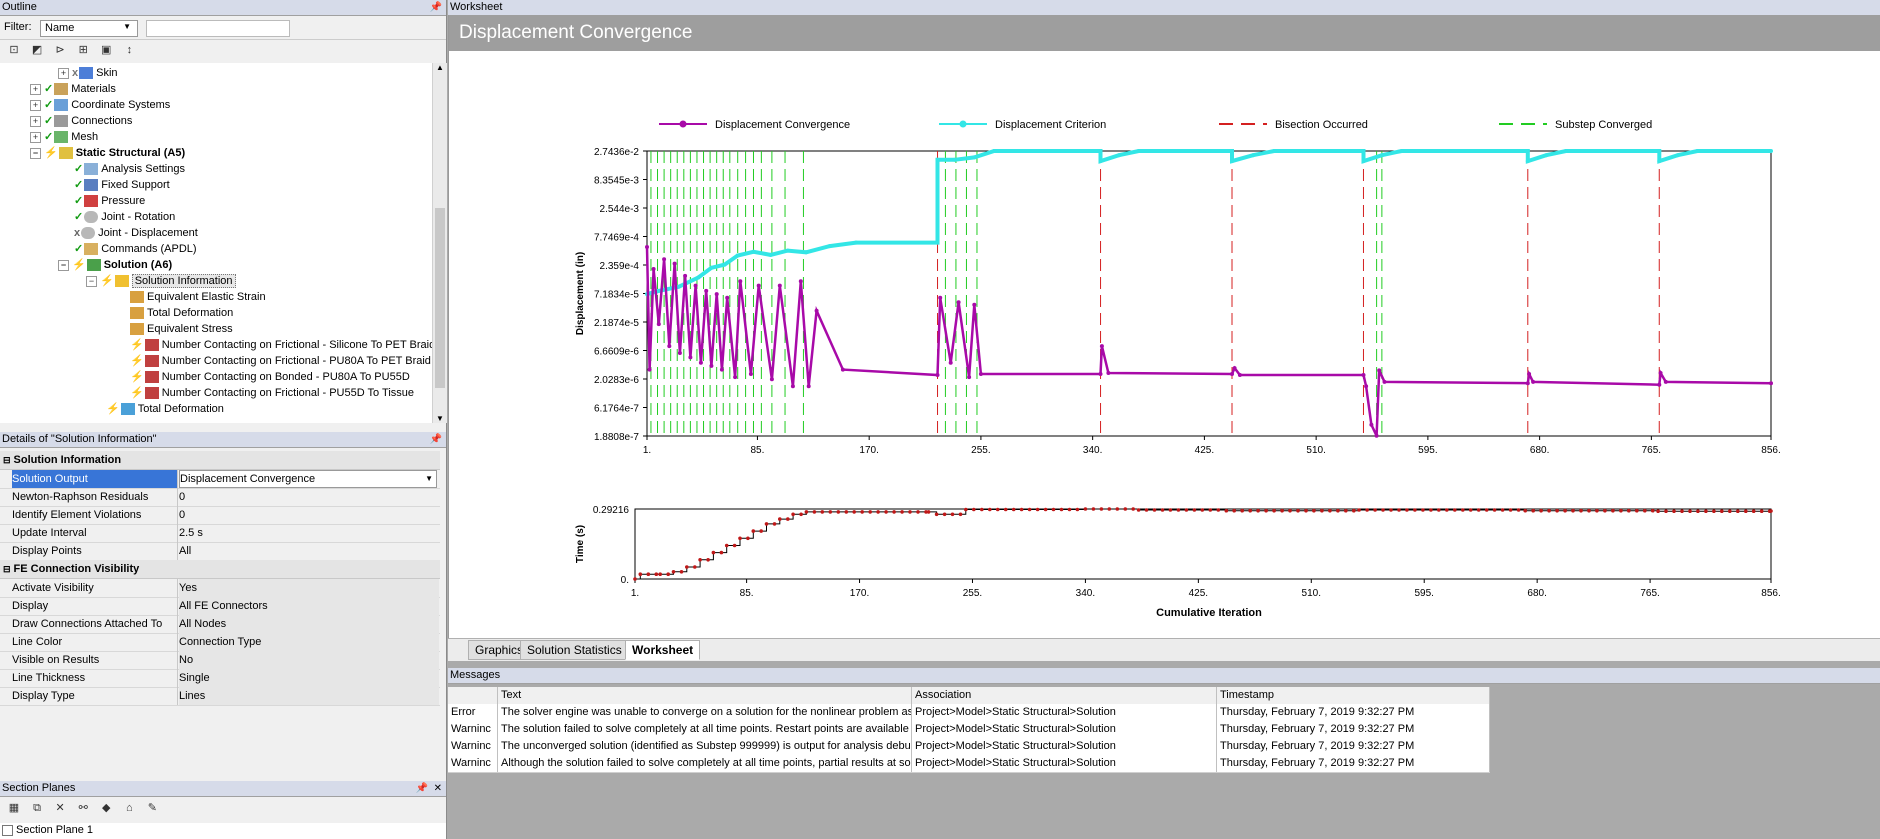 The image size is (1880, 839). I want to click on close-icon: ✕, so click(437, 788).